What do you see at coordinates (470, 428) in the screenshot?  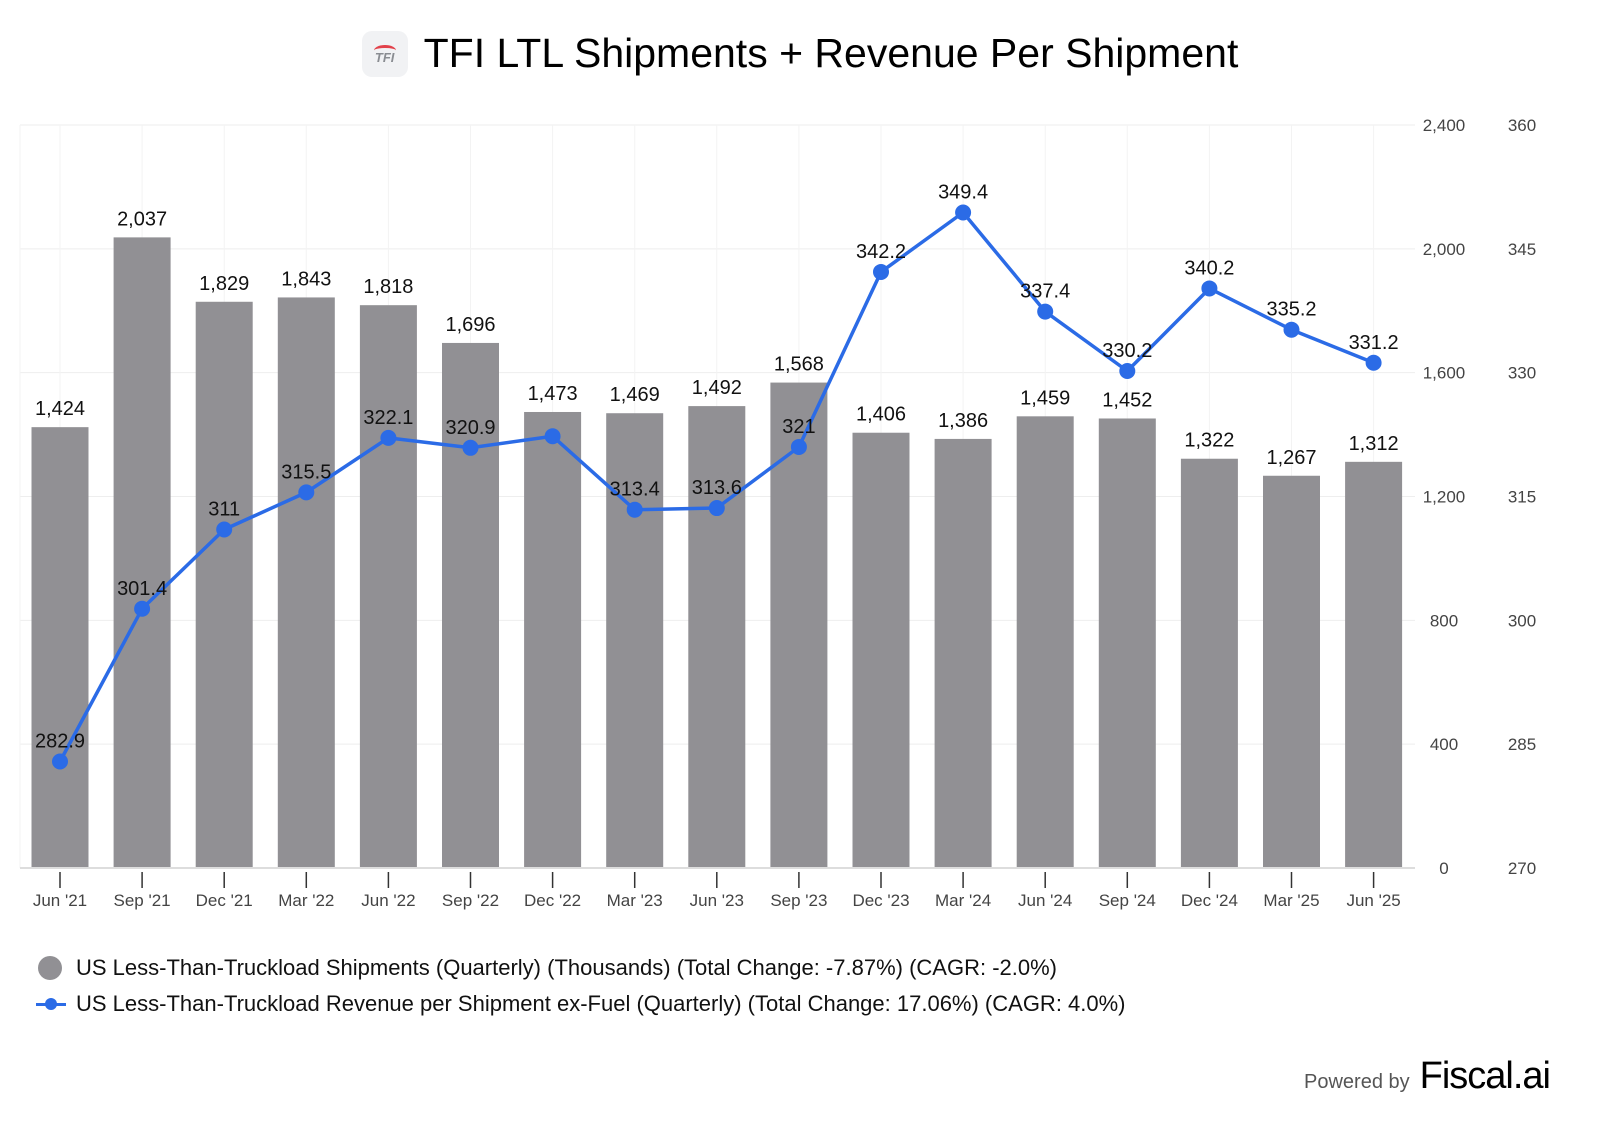 I see `line-data-label: 320.9` at bounding box center [470, 428].